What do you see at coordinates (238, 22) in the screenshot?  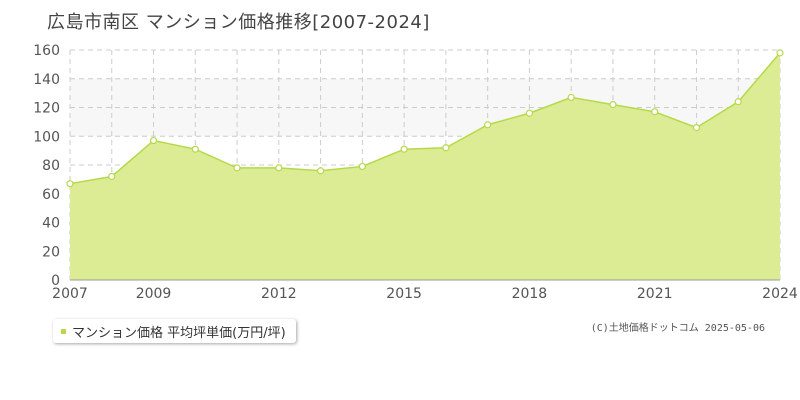 I see `chart-title: 広島市南区 マンション価格推移[2007-2024]` at bounding box center [238, 22].